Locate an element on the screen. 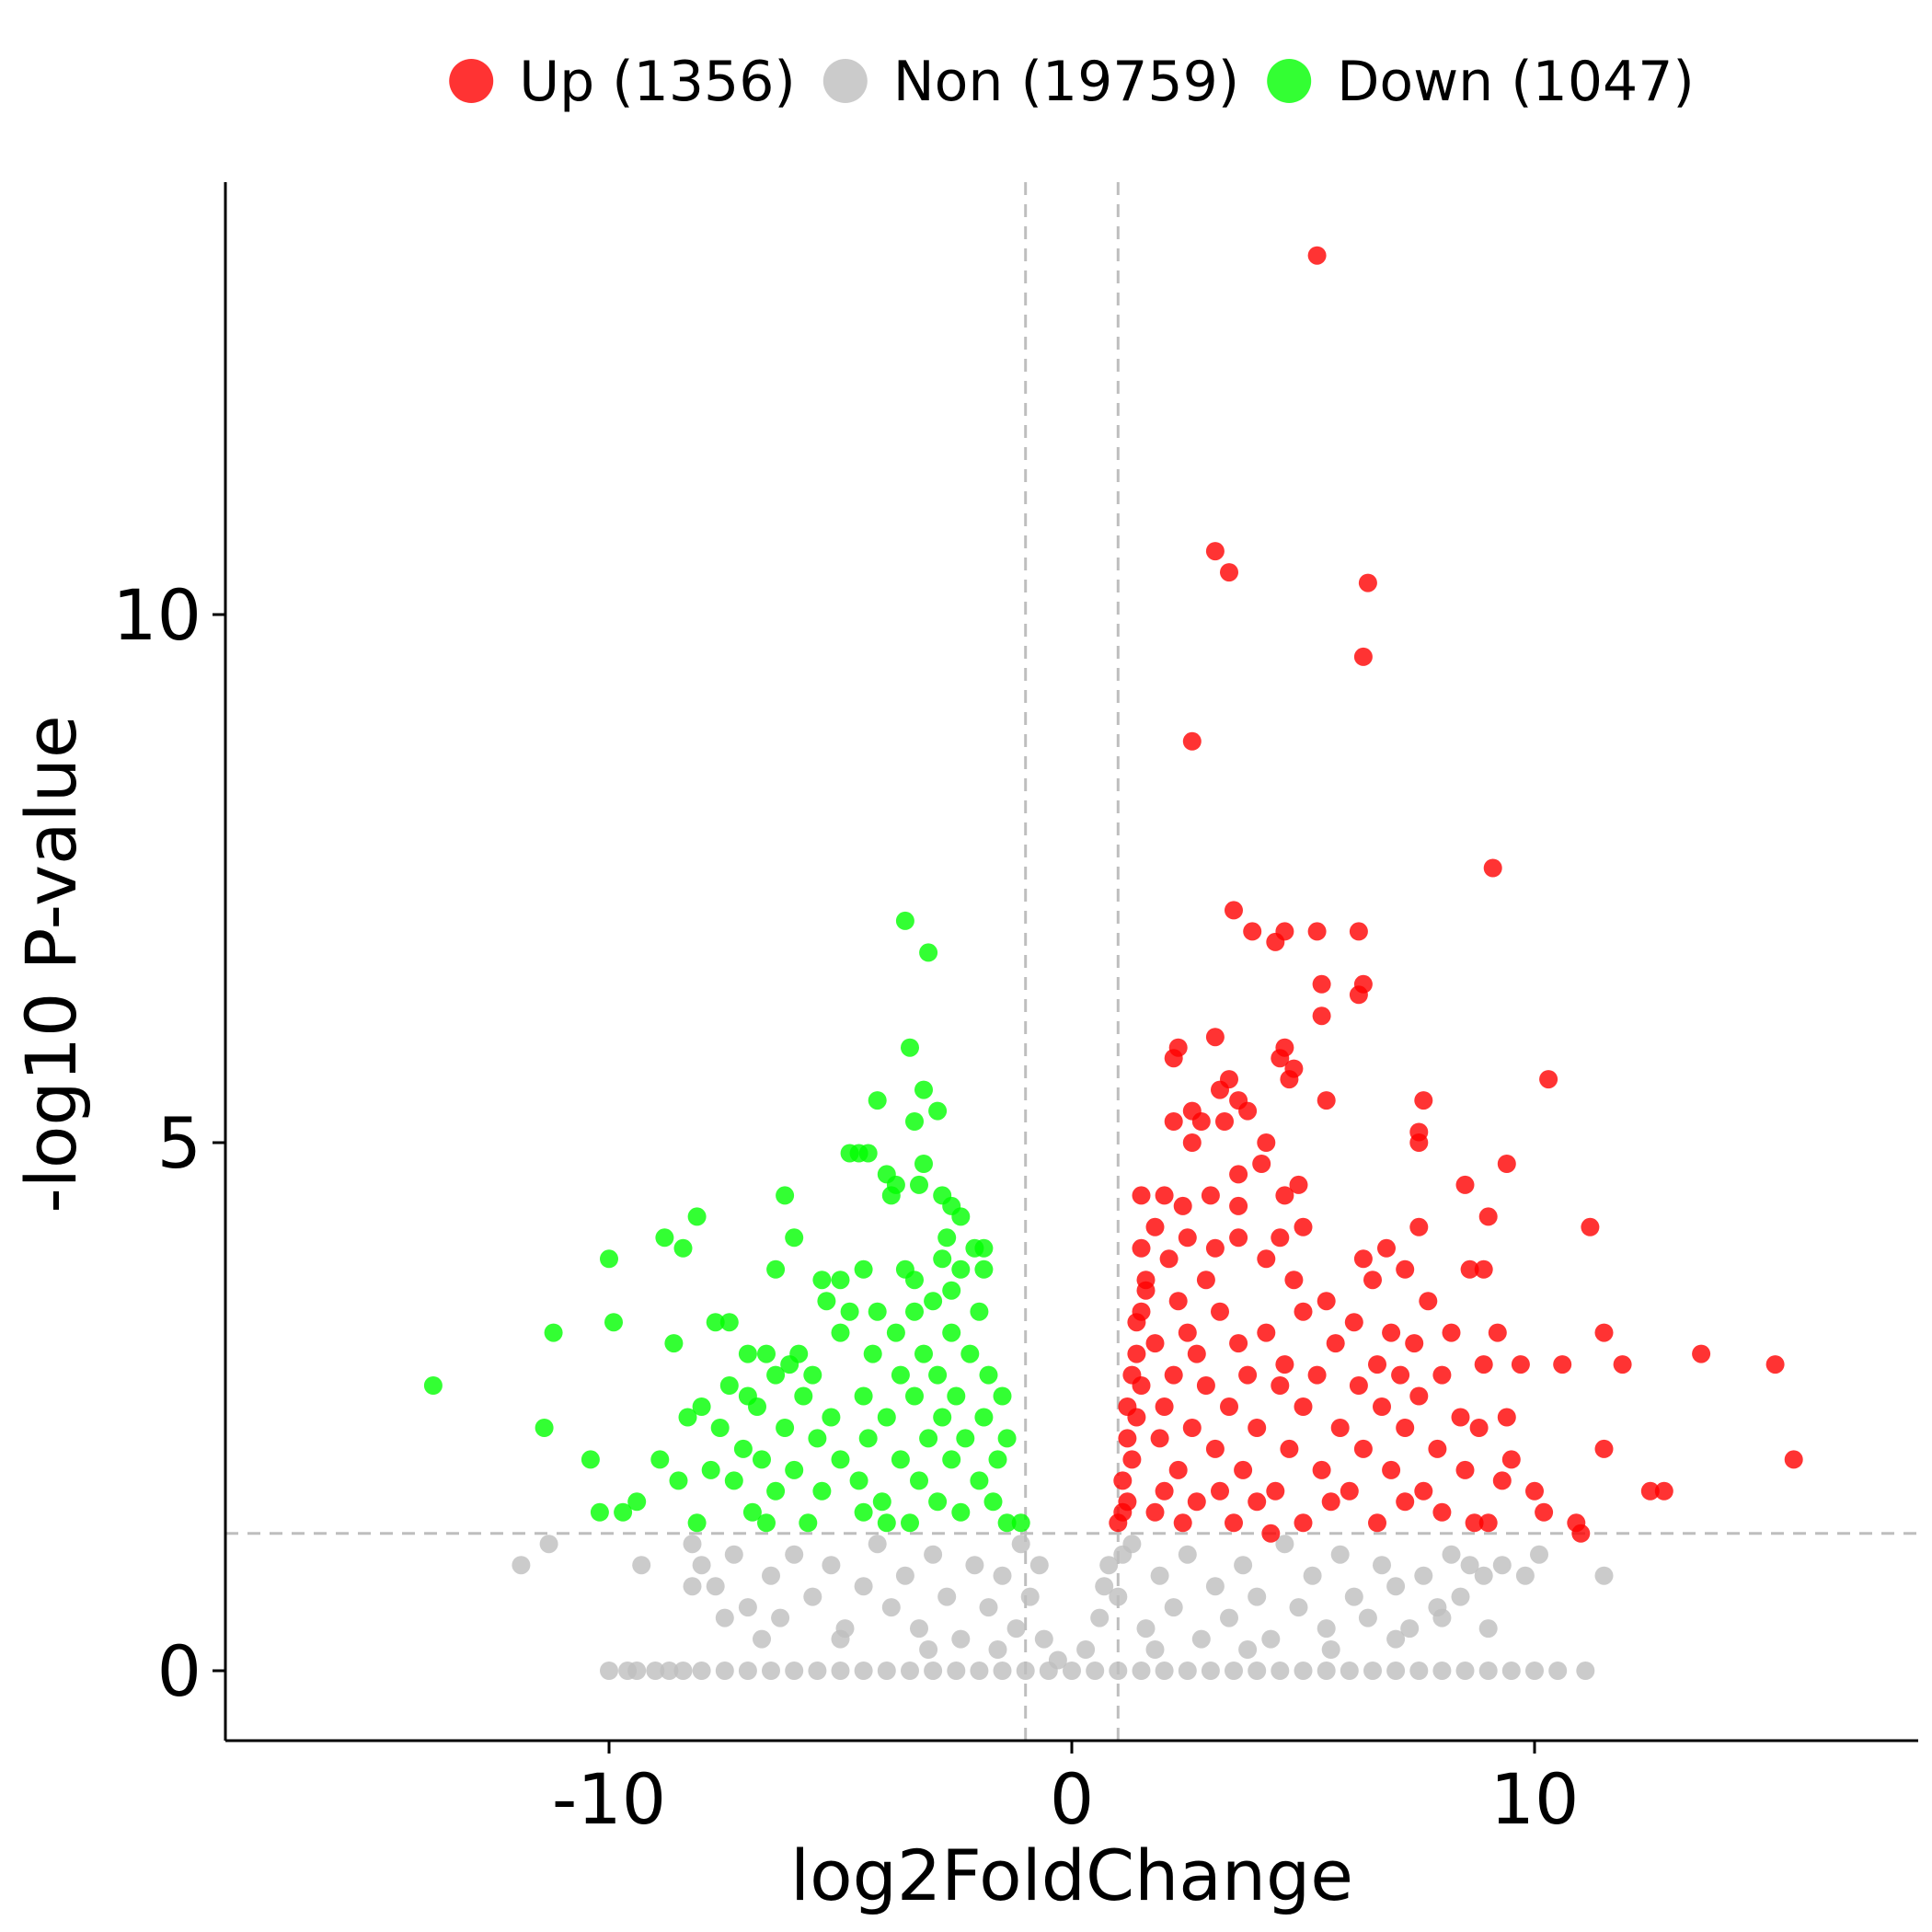 The image size is (1932, 1932). y-tick-label: 0 is located at coordinates (179, 1671).